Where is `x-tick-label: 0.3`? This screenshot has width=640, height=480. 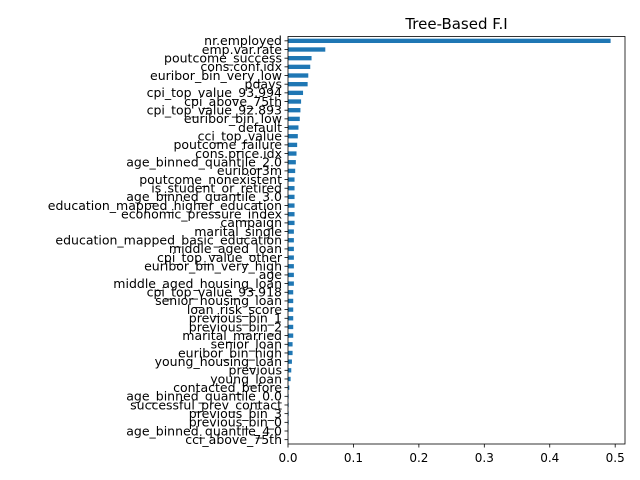 x-tick-label: 0.3 is located at coordinates (484, 458).